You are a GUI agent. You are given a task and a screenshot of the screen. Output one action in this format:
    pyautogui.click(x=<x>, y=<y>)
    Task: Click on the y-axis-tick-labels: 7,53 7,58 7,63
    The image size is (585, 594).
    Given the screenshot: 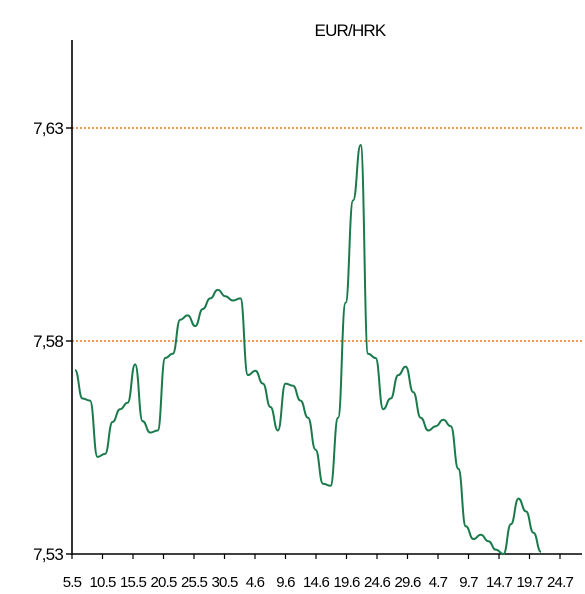 What is the action you would take?
    pyautogui.click(x=52, y=341)
    